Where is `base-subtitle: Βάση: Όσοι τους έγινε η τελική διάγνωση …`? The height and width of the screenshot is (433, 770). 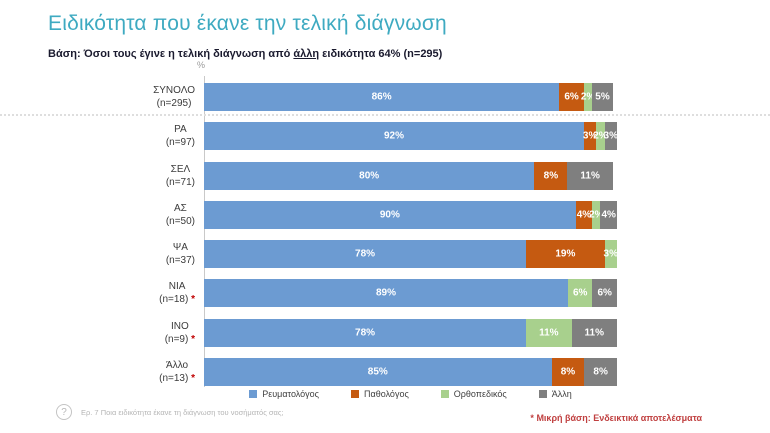 base-subtitle: Βάση: Όσοι τους έγινε η τελική διάγνωση … is located at coordinates (245, 54).